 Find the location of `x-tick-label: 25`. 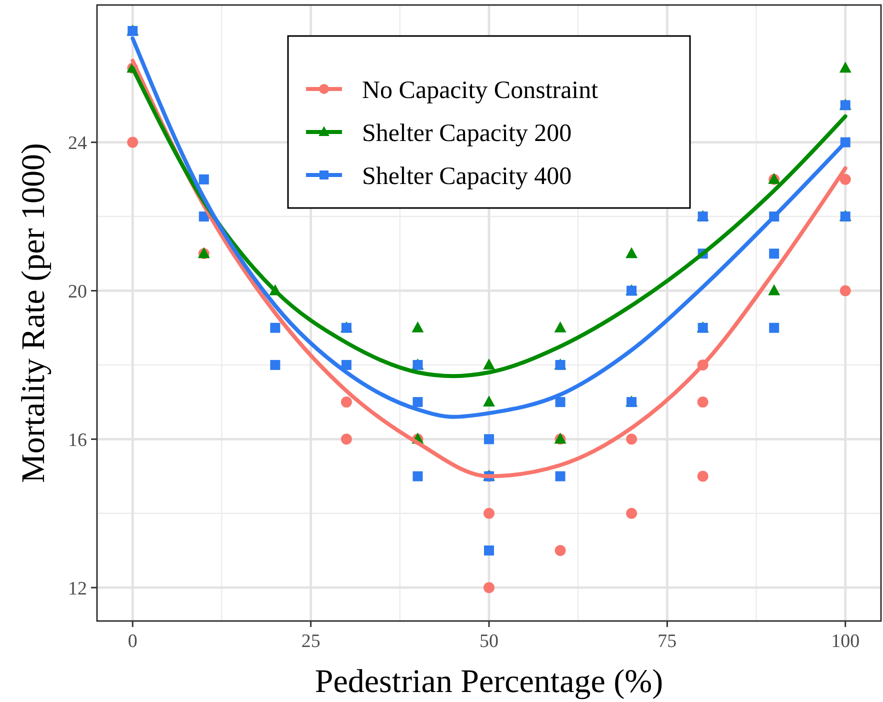

x-tick-label: 25 is located at coordinates (310, 641).